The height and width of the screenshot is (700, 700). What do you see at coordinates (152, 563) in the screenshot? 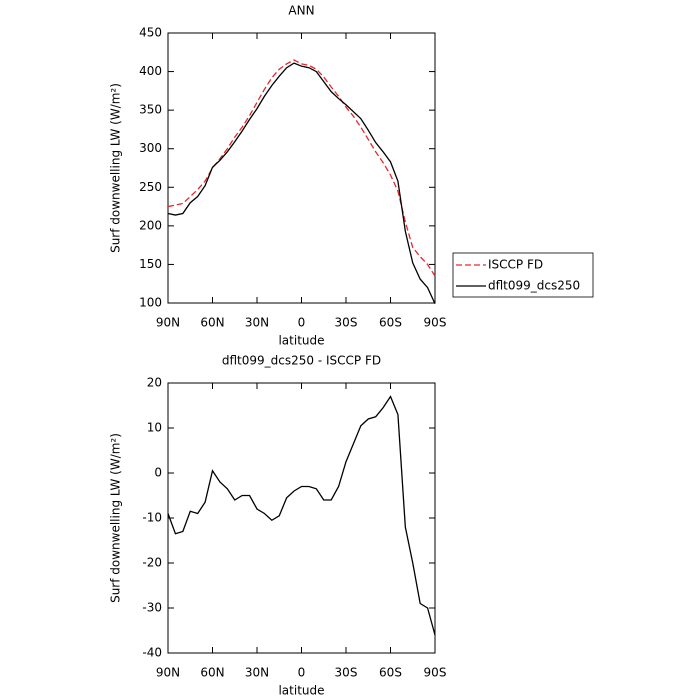
I see `y-tick-label: -20` at bounding box center [152, 563].